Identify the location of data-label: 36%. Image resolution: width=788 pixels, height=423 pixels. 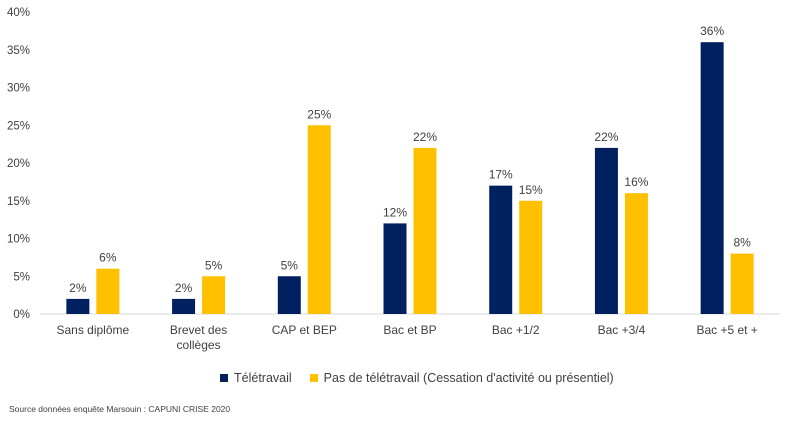
(712, 31).